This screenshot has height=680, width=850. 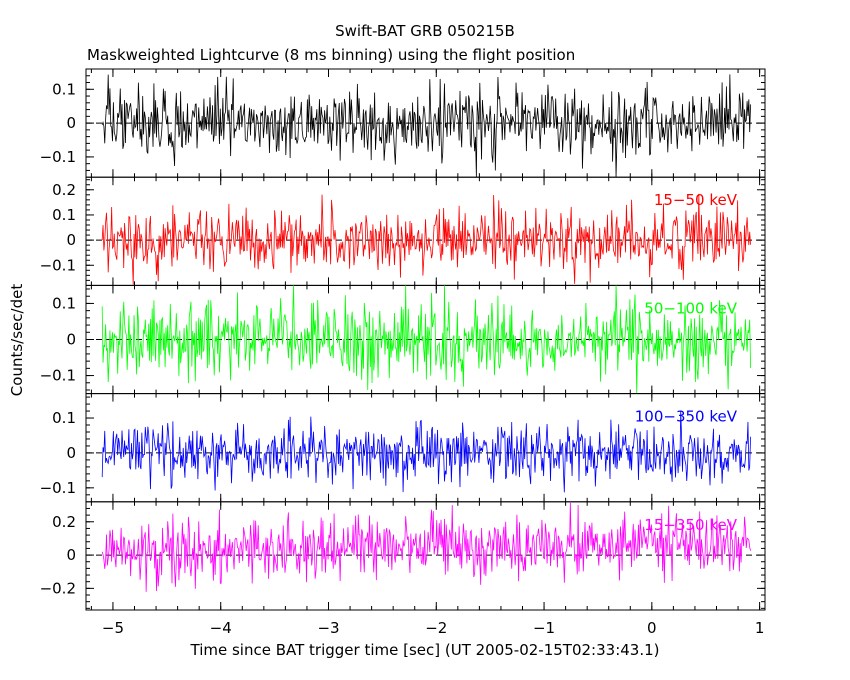 I want to click on chart-title: Swift-BAT GRB 050215B, so click(x=425, y=31).